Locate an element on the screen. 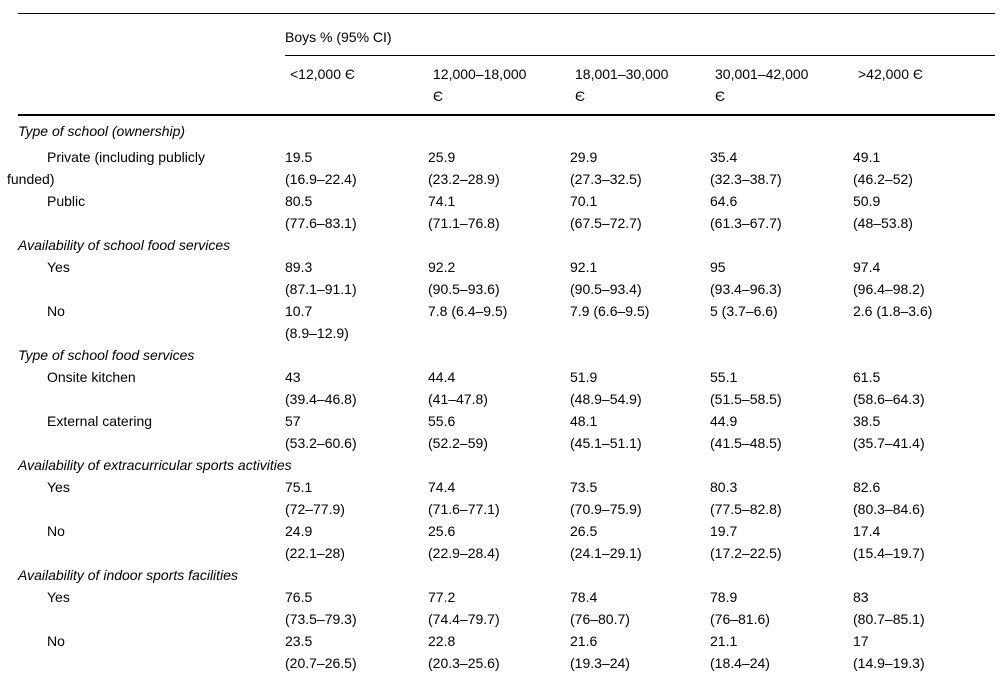 Image resolution: width=1000 pixels, height=679 pixels. data-cell: 77.2 (74.4–79.7) is located at coordinates (464, 608).